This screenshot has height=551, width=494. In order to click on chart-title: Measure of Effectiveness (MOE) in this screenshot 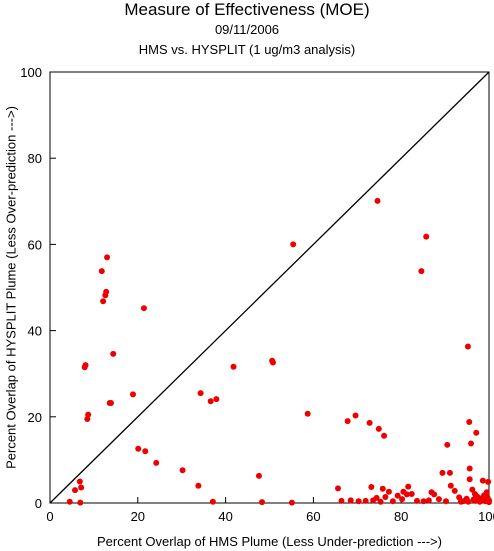, I will do `click(247, 9)`.